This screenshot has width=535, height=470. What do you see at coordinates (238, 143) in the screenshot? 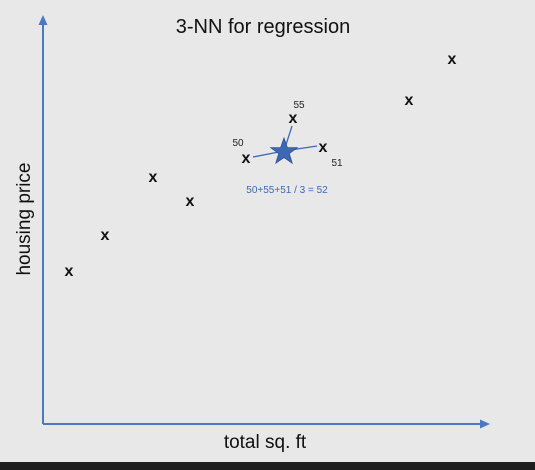
I see `neighbor-value-left: 50` at bounding box center [238, 143].